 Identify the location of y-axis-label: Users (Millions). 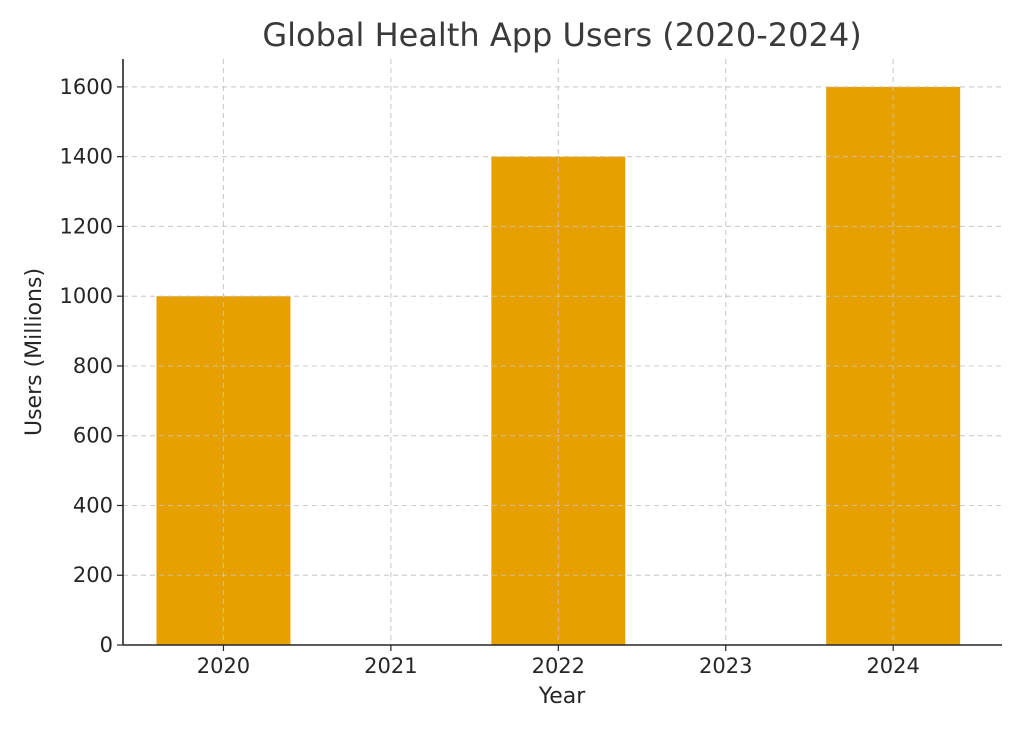
(34, 352).